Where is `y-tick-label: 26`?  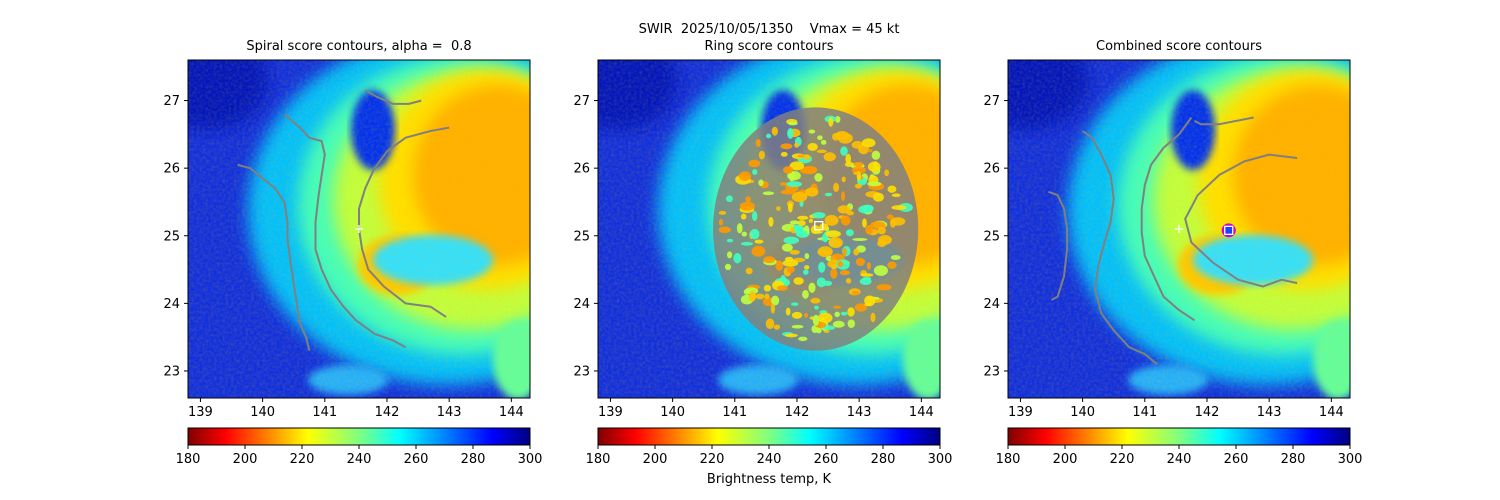
y-tick-label: 26 is located at coordinates (581, 169).